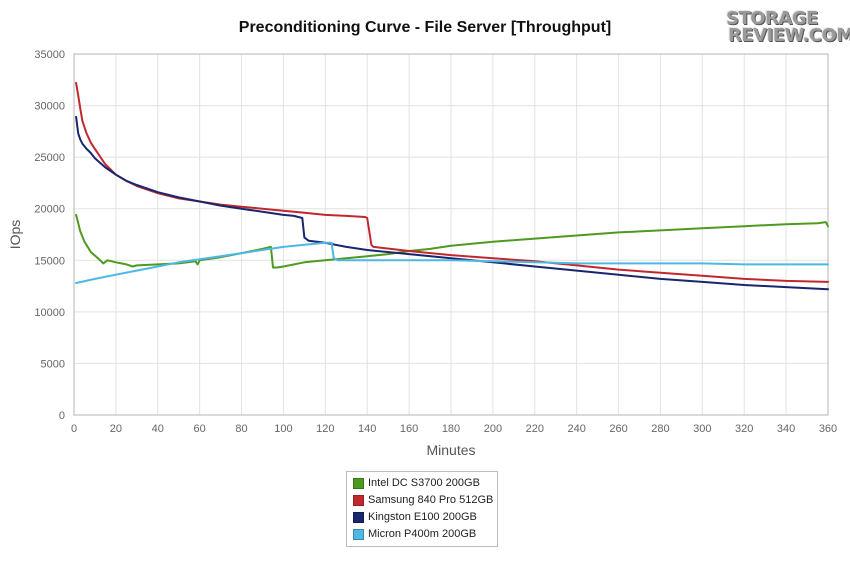 The image size is (850, 568). What do you see at coordinates (200, 429) in the screenshot?
I see `x-tick-label: 60` at bounding box center [200, 429].